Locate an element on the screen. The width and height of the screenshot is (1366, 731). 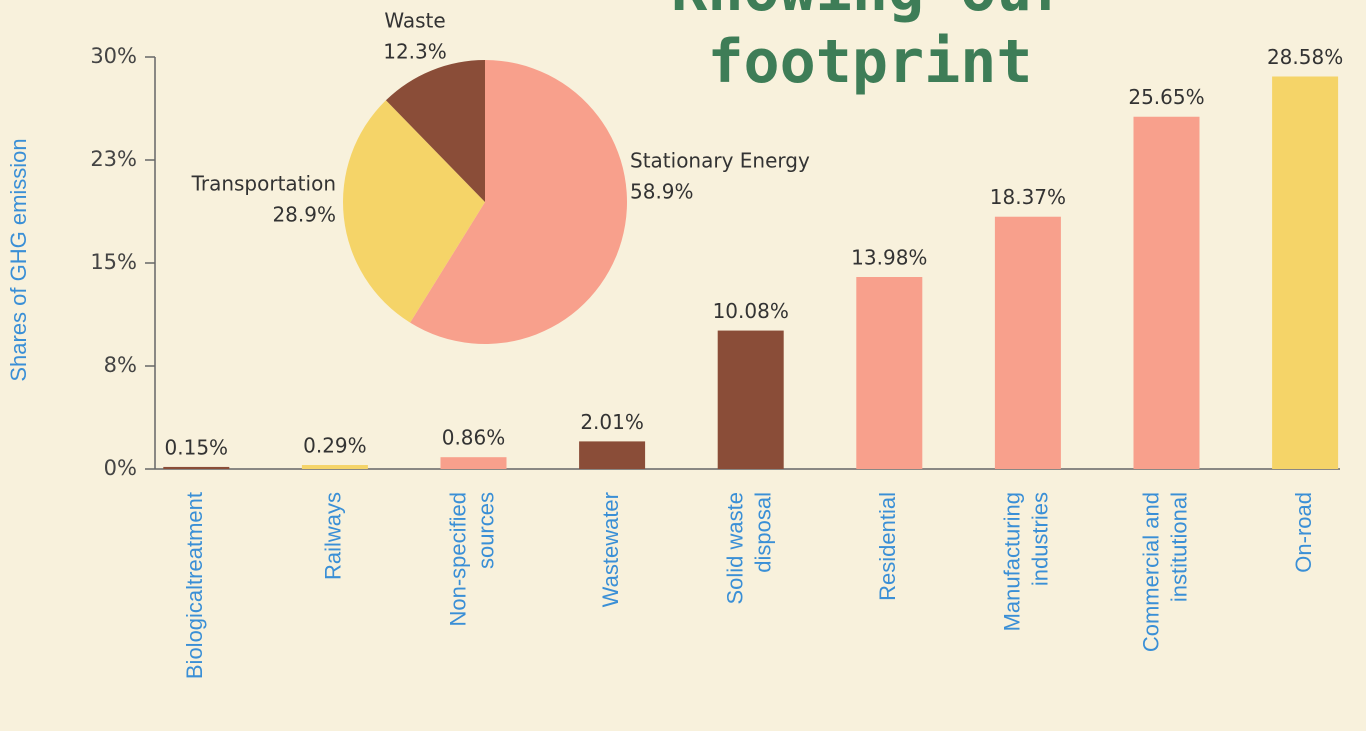
x-tick-label: Wastewater is located at coordinates (610, 549).